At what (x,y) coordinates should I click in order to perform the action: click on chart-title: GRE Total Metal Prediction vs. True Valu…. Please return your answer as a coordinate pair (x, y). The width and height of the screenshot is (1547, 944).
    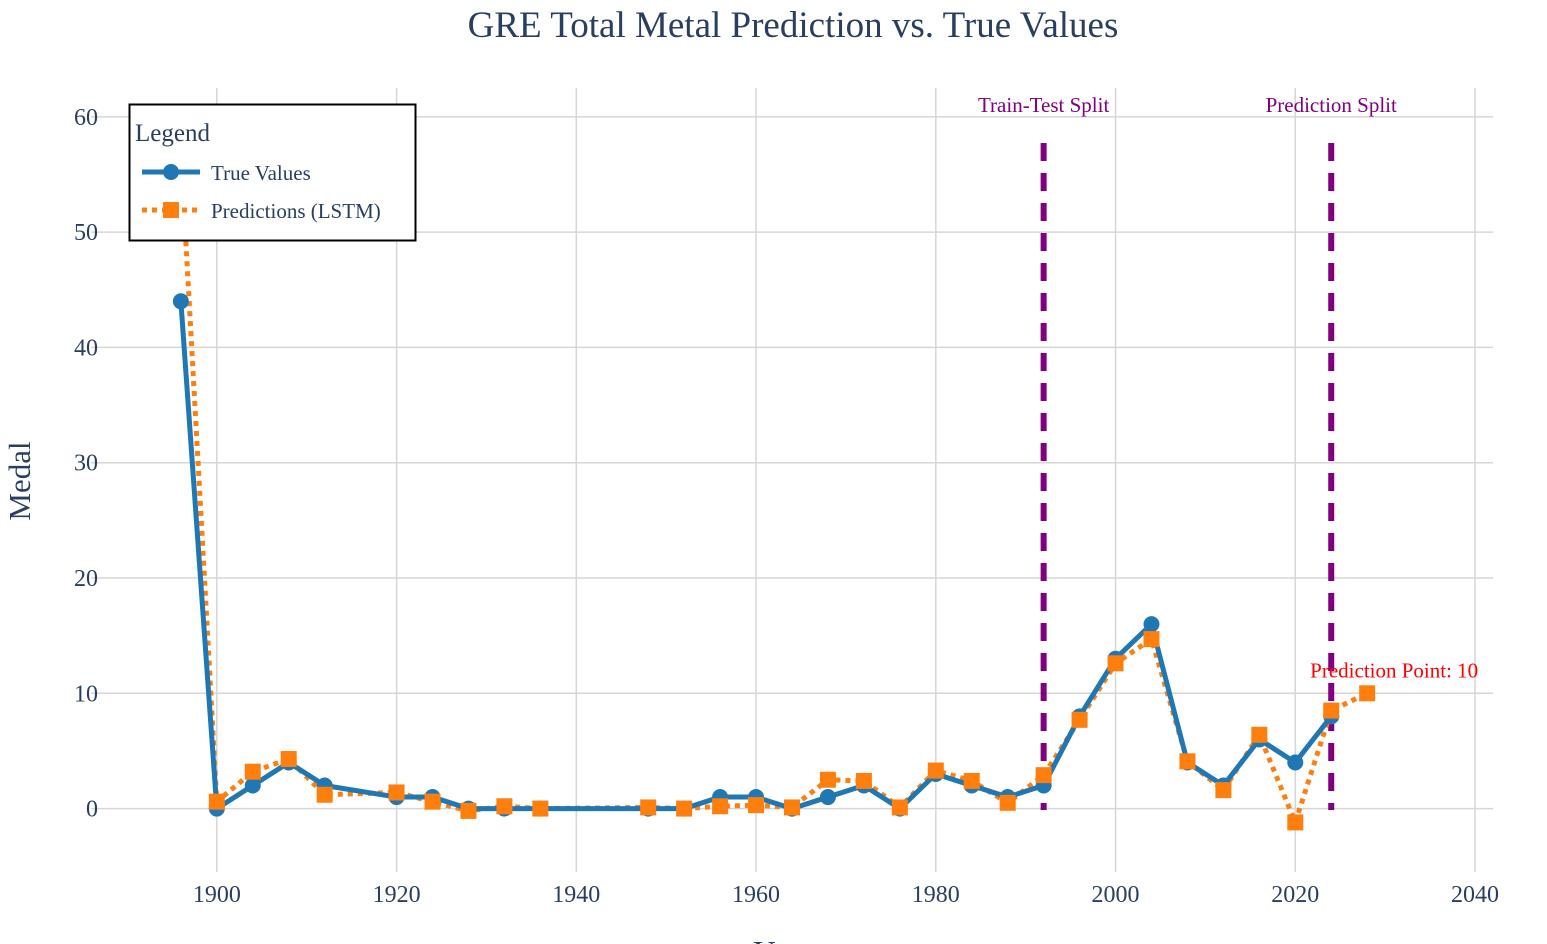
    Looking at the image, I should click on (793, 25).